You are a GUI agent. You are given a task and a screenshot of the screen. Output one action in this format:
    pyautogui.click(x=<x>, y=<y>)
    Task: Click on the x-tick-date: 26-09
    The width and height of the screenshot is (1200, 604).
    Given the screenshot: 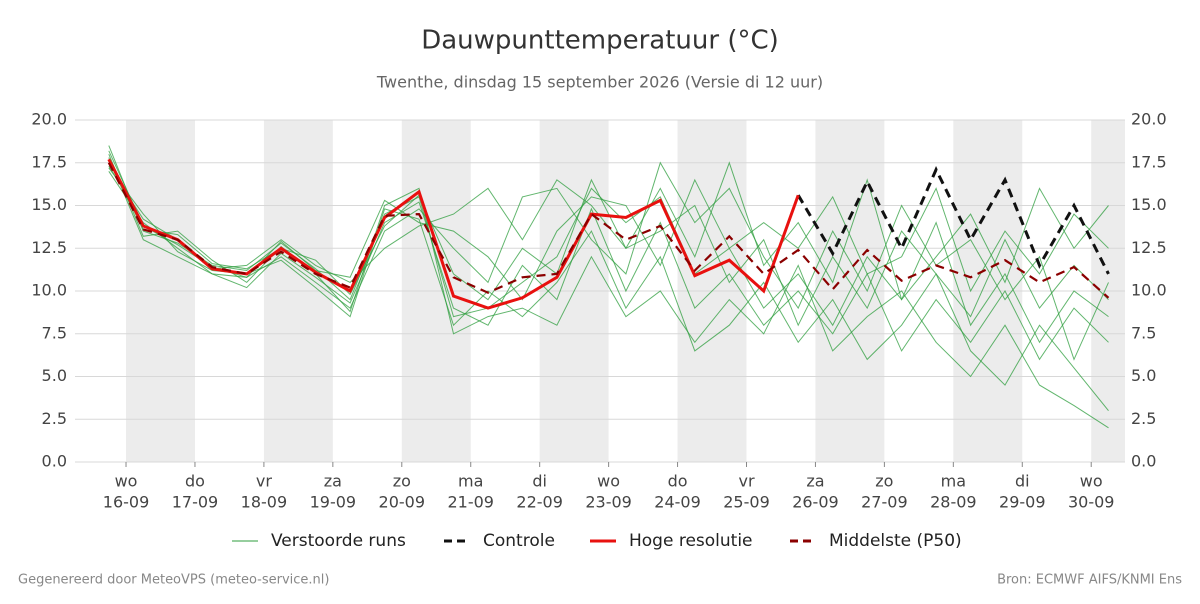 What is the action you would take?
    pyautogui.click(x=815, y=502)
    